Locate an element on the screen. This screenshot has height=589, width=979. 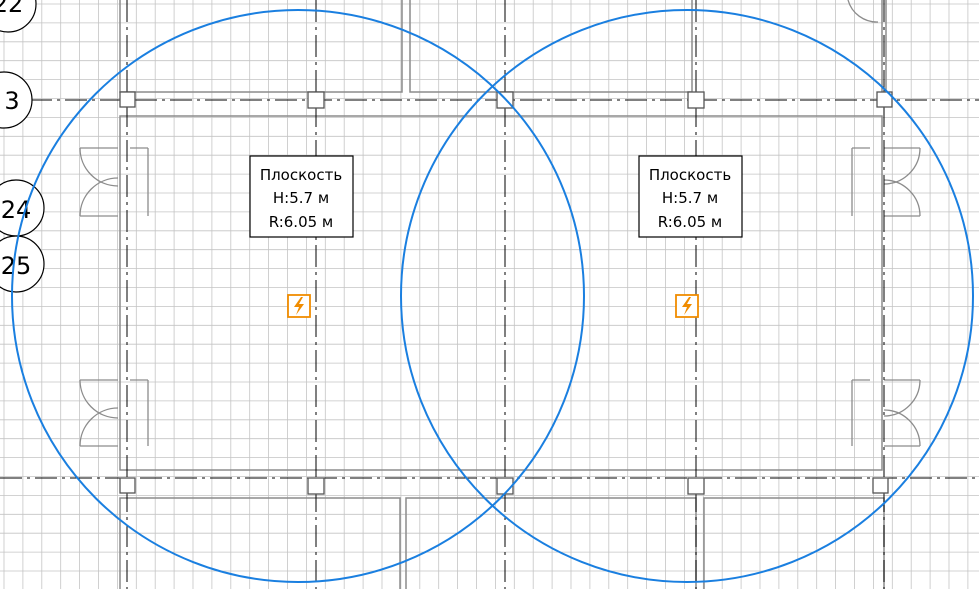
room-bottom-left is located at coordinates (260, 543).